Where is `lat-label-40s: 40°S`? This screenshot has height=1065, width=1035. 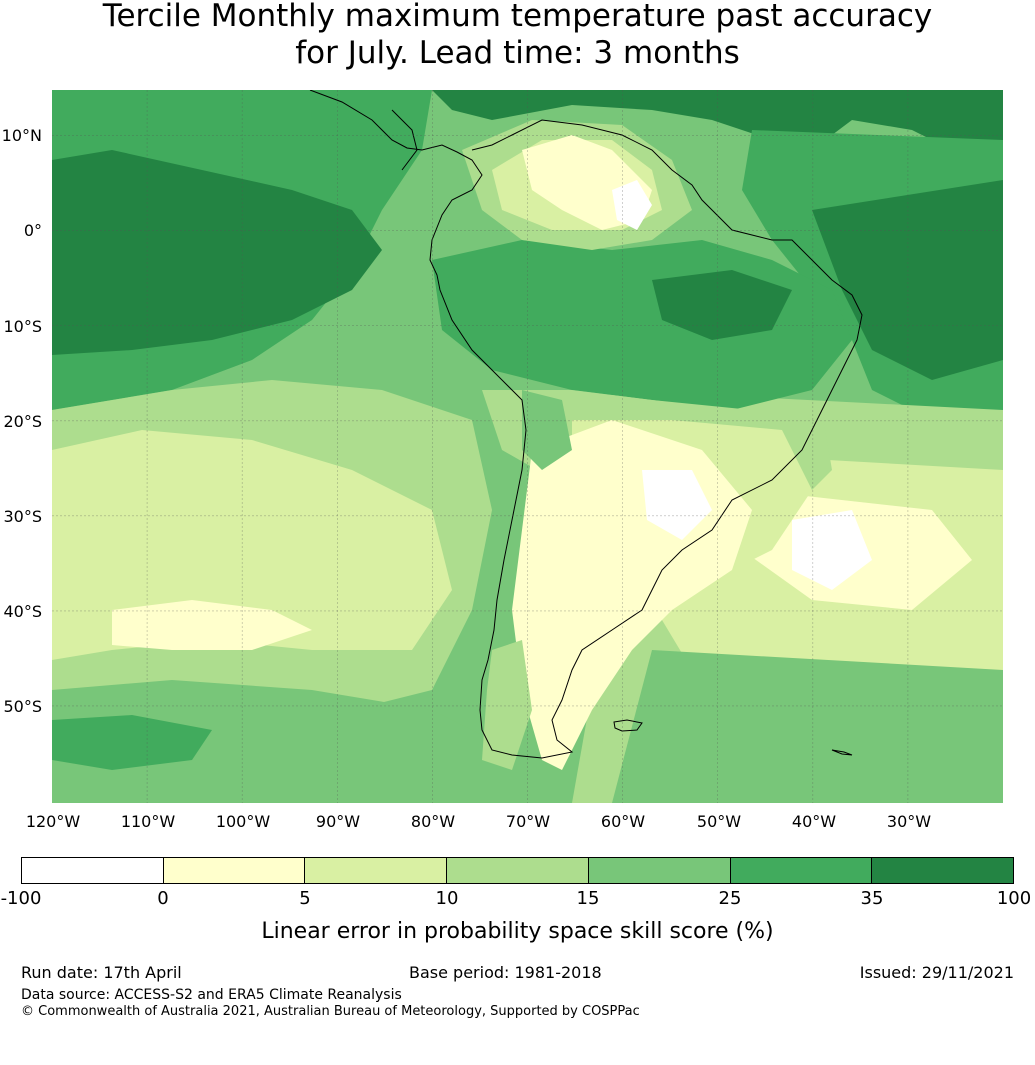
lat-label-40s: 40°S is located at coordinates (22, 611).